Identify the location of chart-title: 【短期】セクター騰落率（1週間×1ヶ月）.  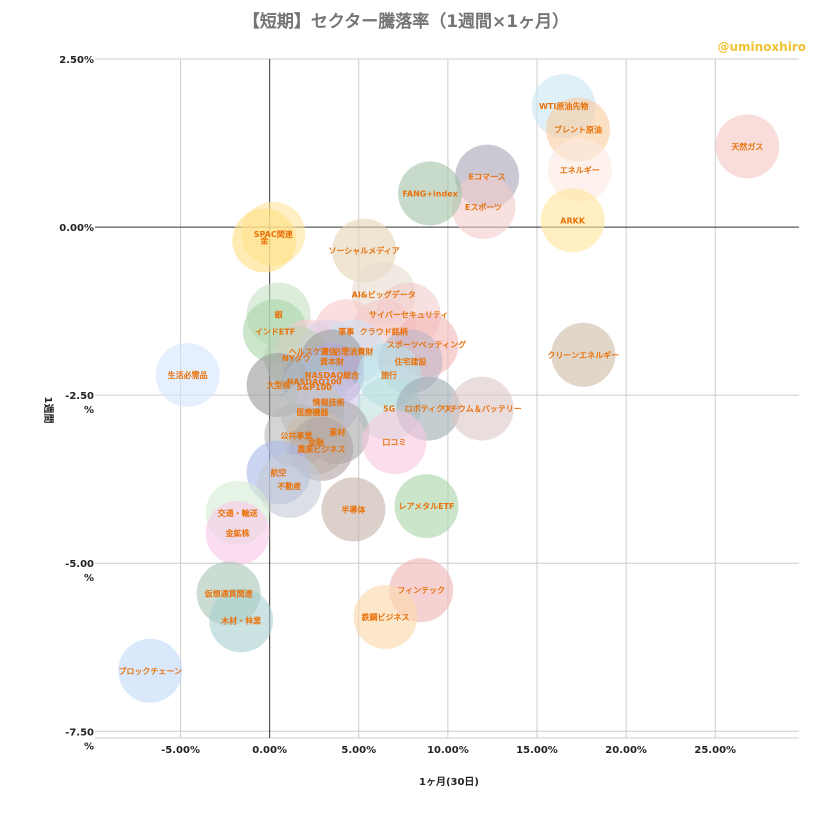
(406, 21).